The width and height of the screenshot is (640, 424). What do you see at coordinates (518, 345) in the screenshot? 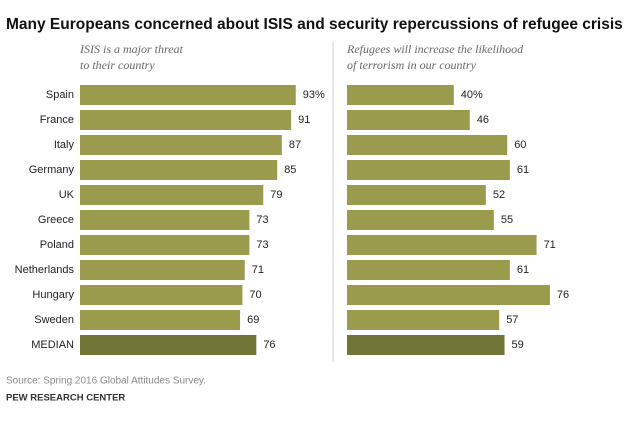
I see `value-label: 59` at bounding box center [518, 345].